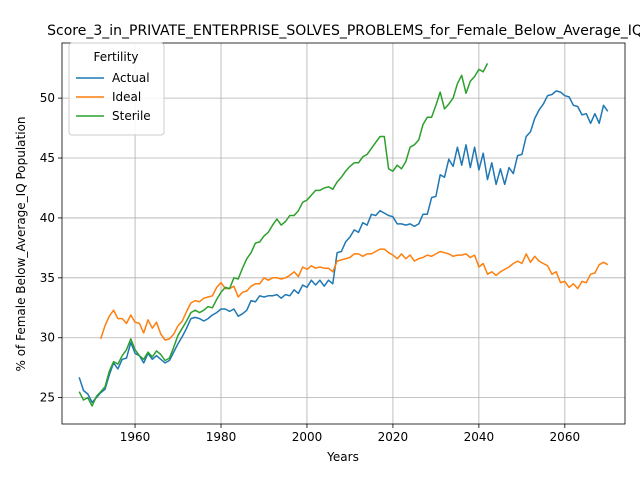  What do you see at coordinates (126, 97) in the screenshot?
I see `legend-label-ideal: Ideal` at bounding box center [126, 97].